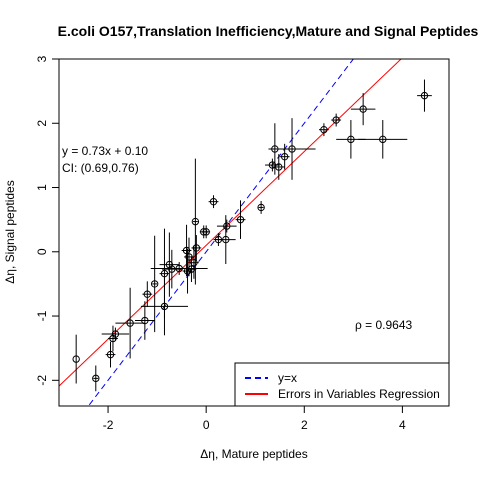 This screenshot has width=480, height=480. I want to click on equation-annotation: y = 0.73x + 0.10, so click(105, 151).